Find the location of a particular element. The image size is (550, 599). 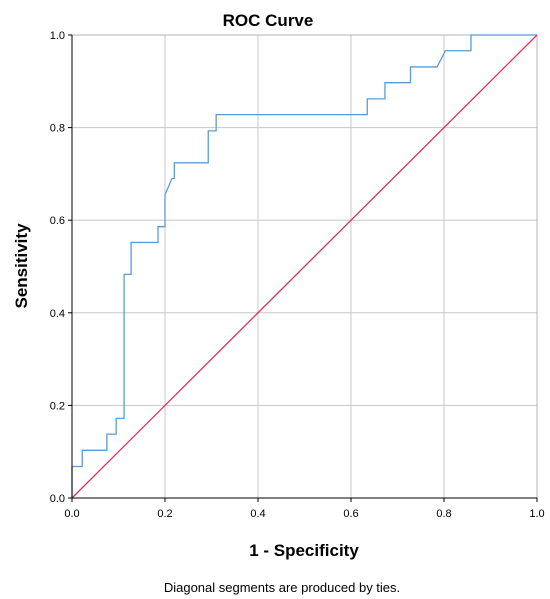

x-tick-label: 0.6 is located at coordinates (350, 514).